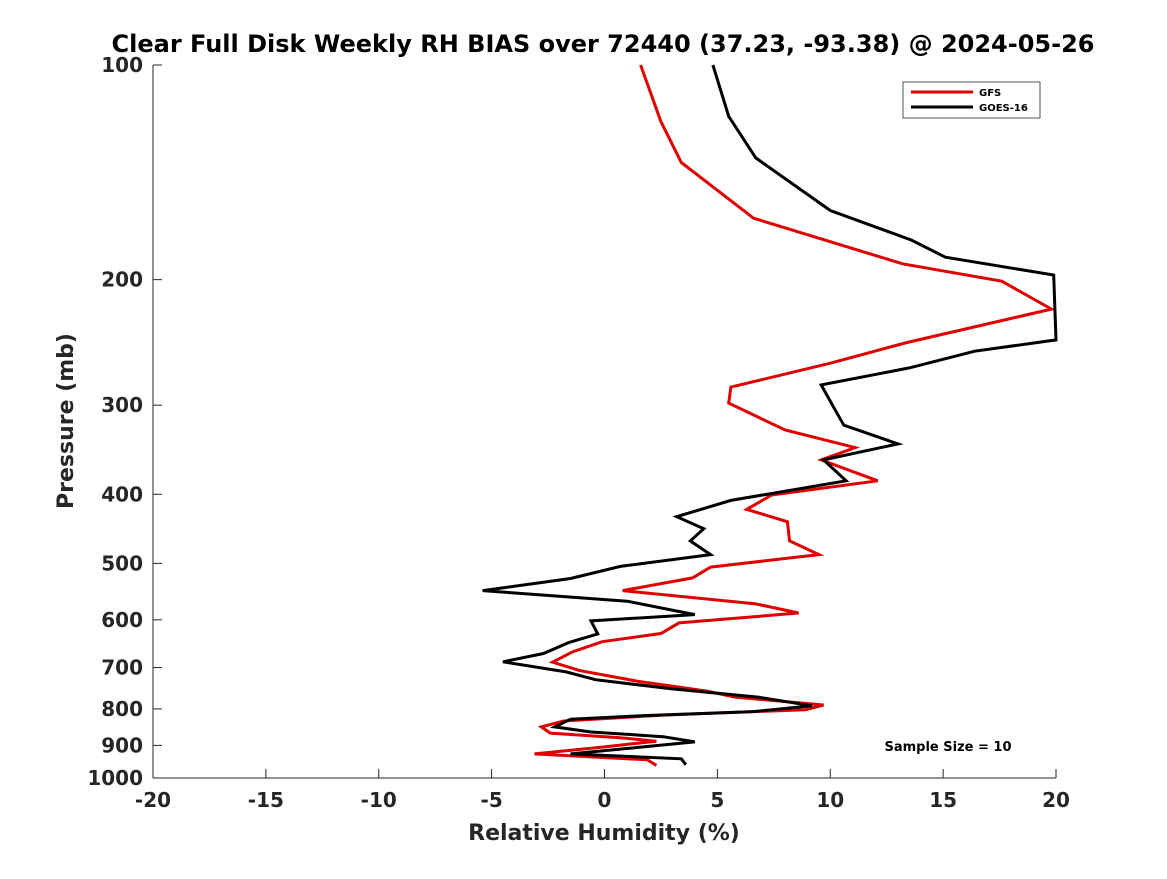 The image size is (1167, 879). I want to click on x-tick-label: 15, so click(943, 800).